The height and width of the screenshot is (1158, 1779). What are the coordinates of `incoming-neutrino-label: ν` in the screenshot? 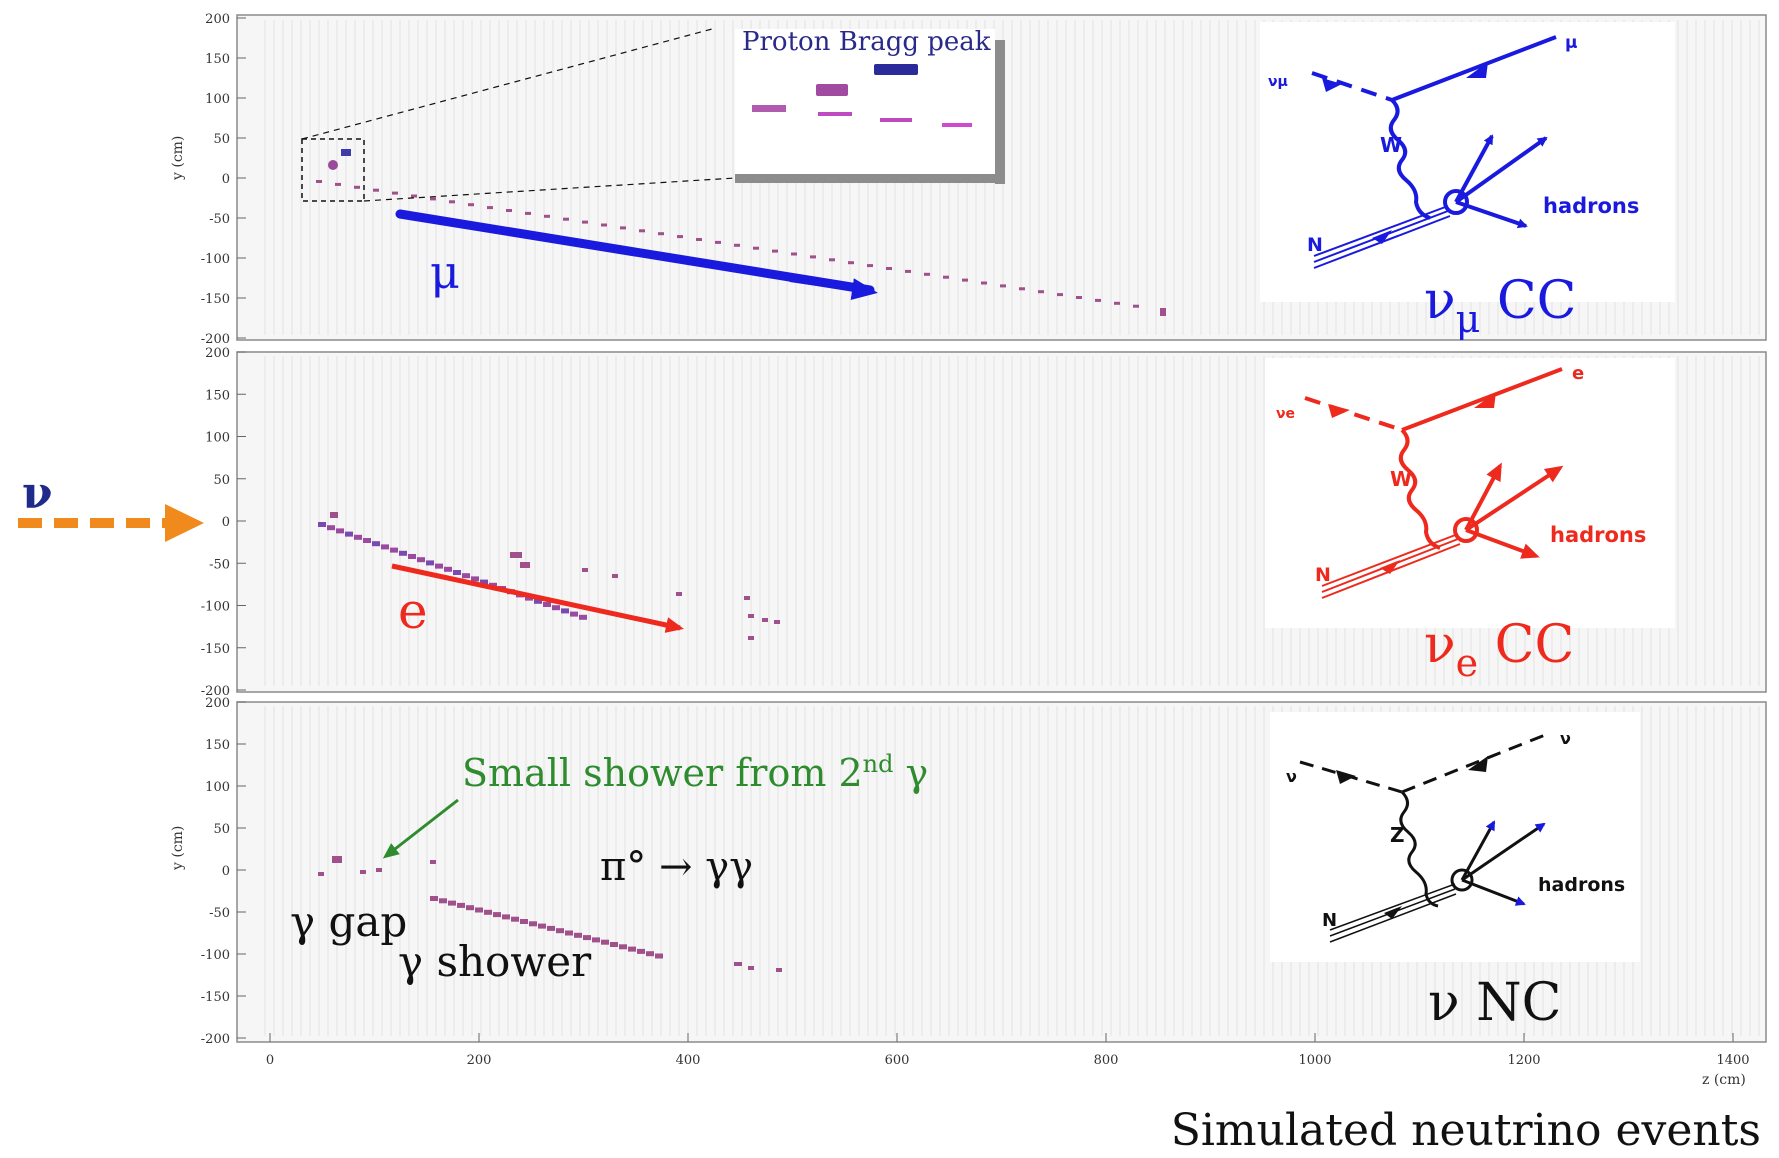 It's located at (37, 493).